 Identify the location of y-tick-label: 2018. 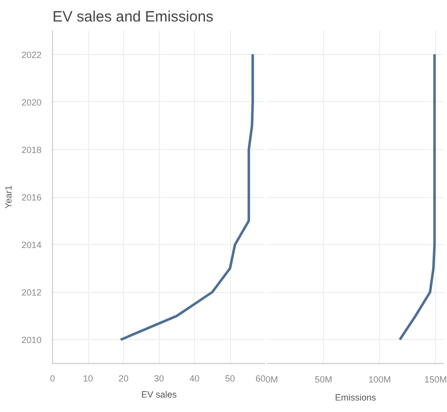
(31, 149).